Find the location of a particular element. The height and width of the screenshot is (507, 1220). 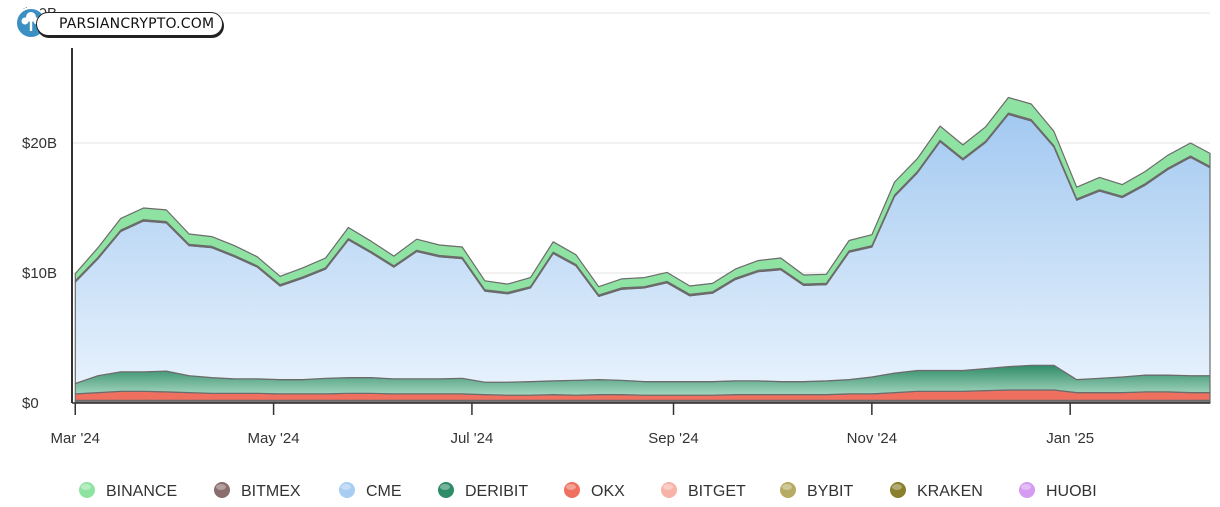

legend-item-okx: OKX is located at coordinates (594, 491).